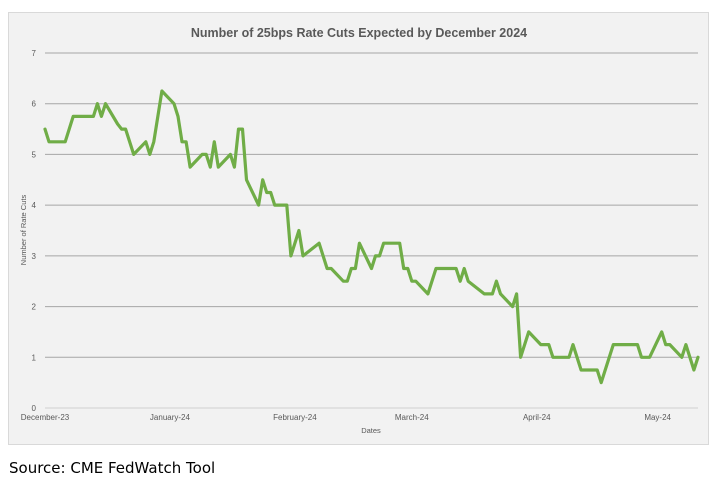 The width and height of the screenshot is (718, 483). What do you see at coordinates (34, 256) in the screenshot?
I see `y-tick-label: 3` at bounding box center [34, 256].